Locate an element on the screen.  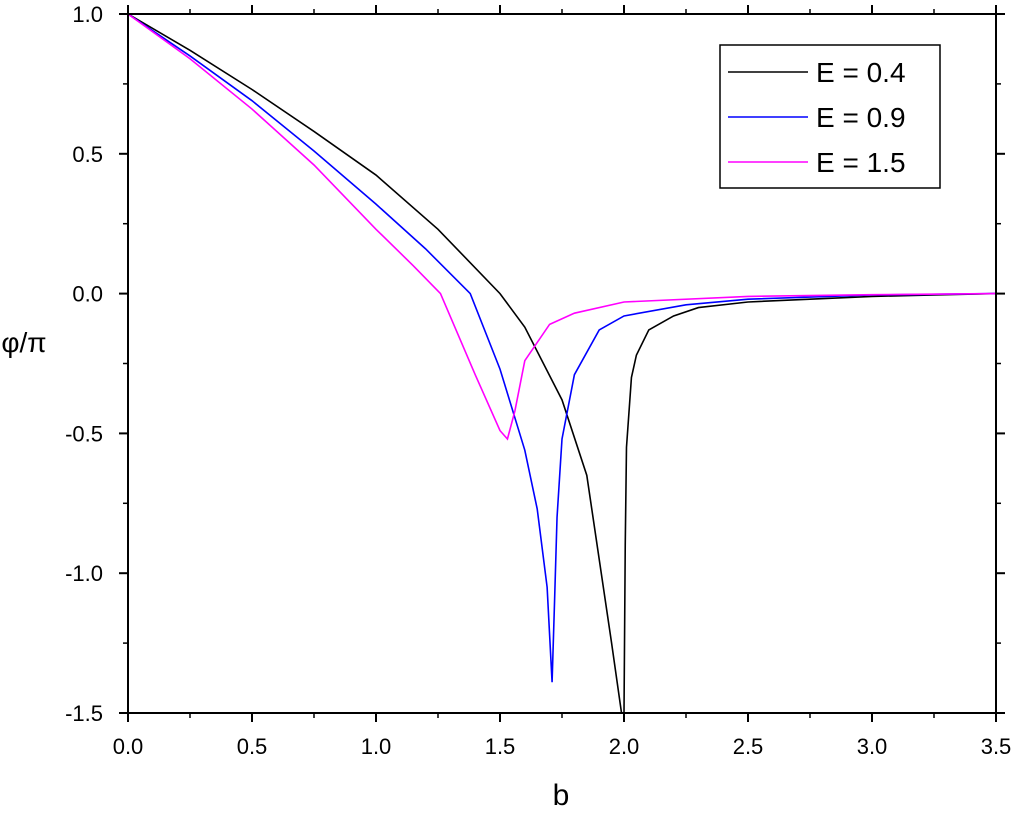
y-tick-label: -1.5 is located at coordinates (84, 713).